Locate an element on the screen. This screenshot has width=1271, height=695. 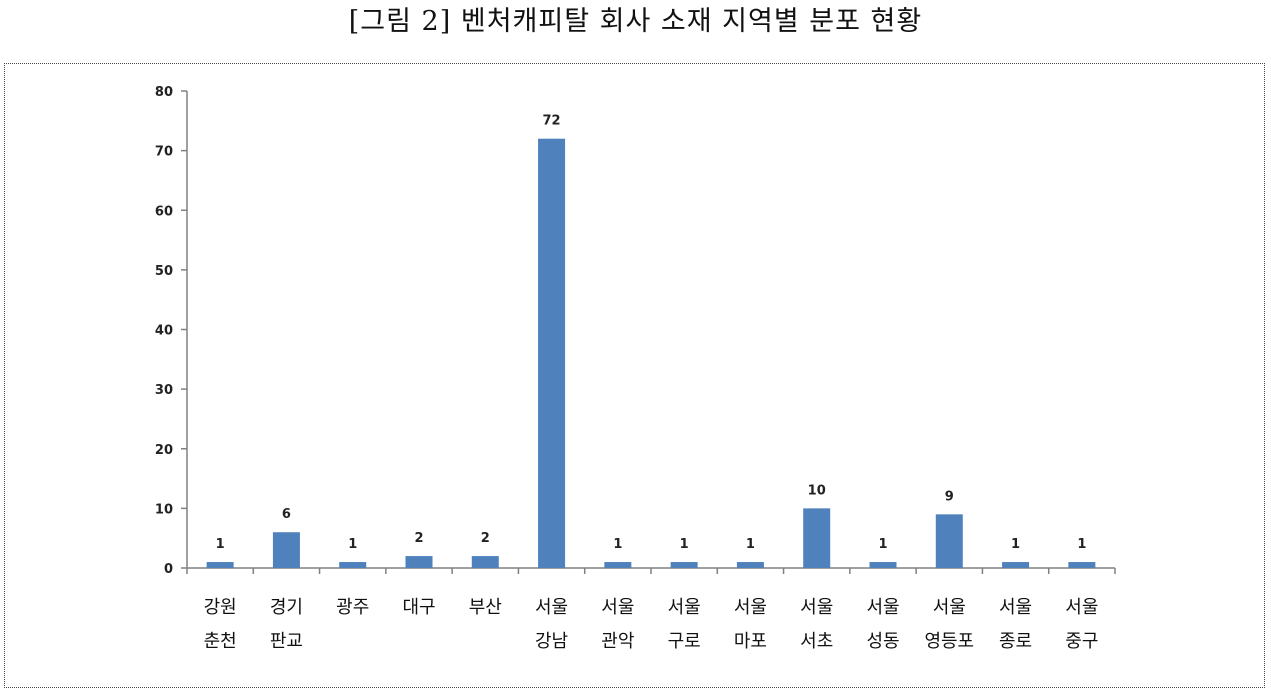
category-label: 경기 is located at coordinates (286, 607).